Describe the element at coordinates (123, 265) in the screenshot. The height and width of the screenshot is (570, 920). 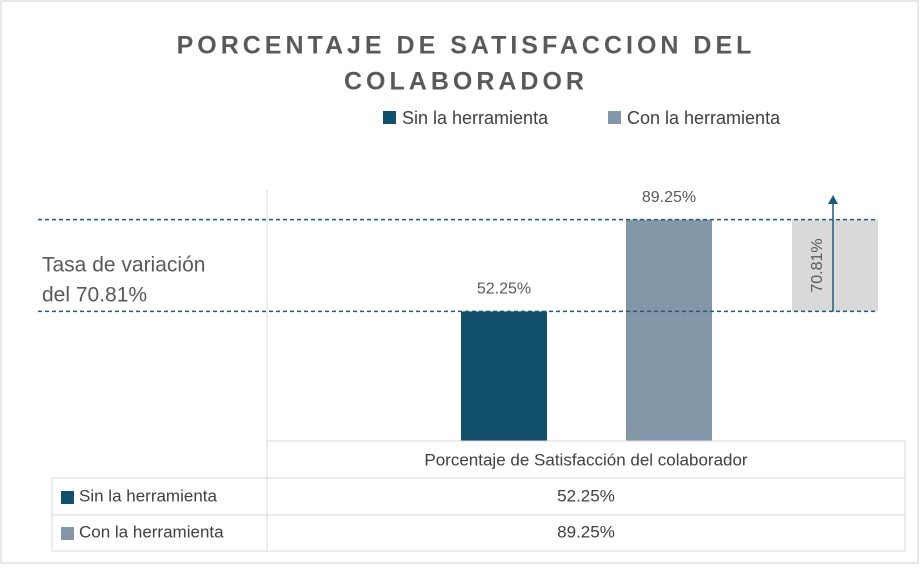
I see `annotation: Tasa de variación` at that location.